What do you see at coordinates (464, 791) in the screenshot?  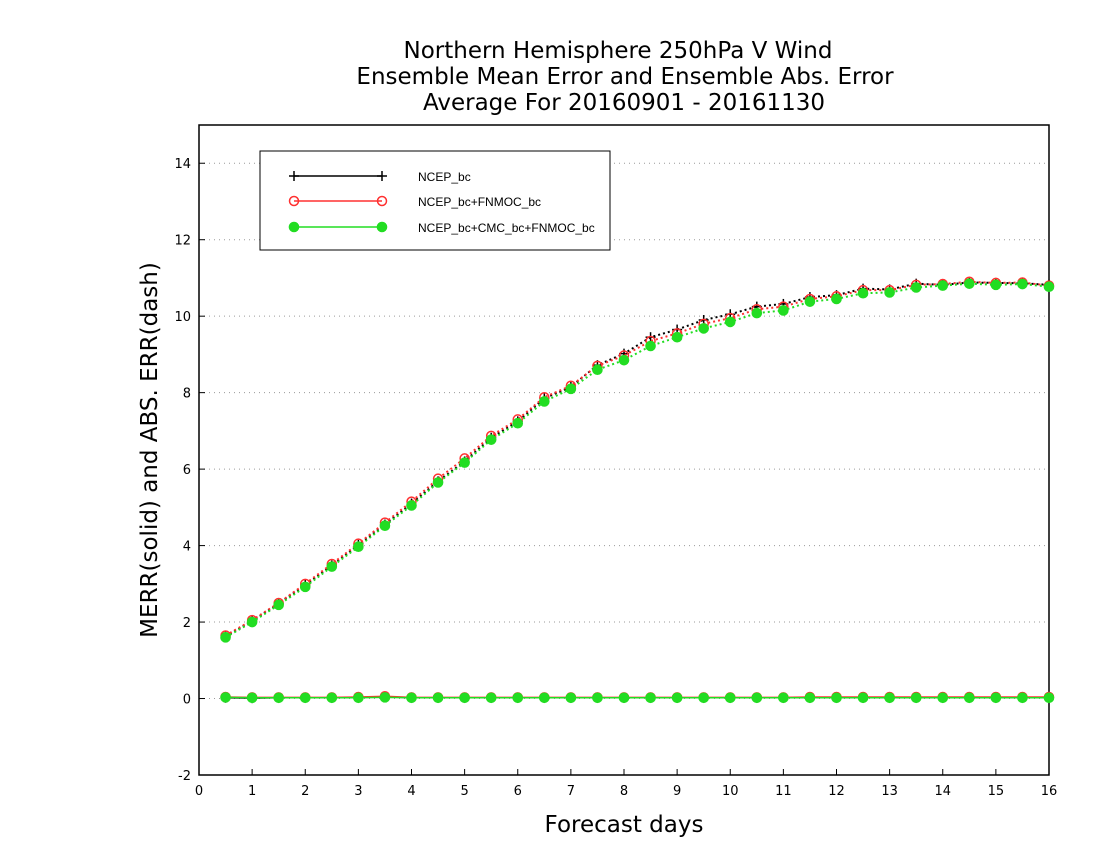 I see `x-tick-label: 5` at bounding box center [464, 791].